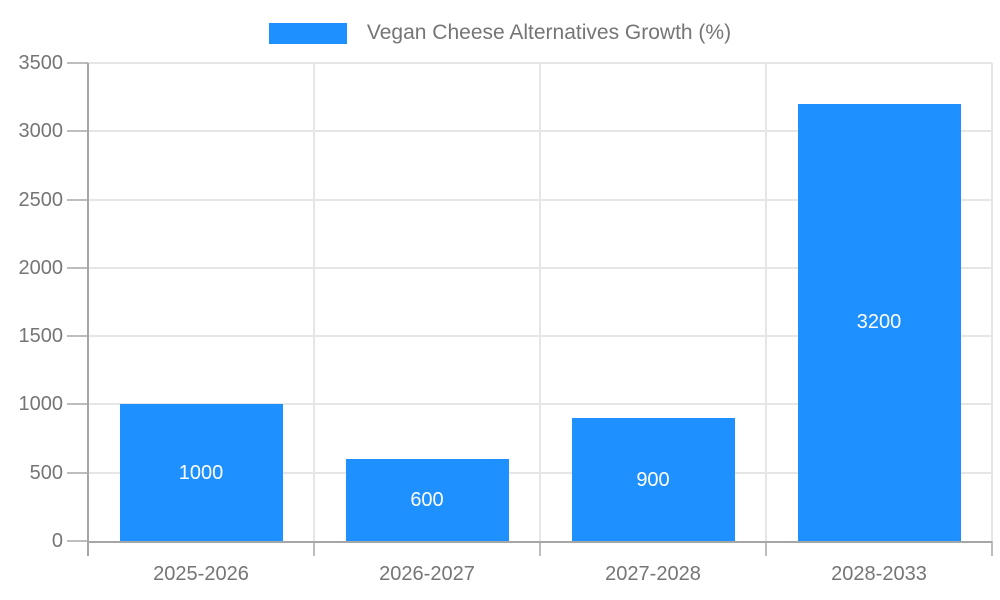 The image size is (1000, 600). Describe the element at coordinates (41, 131) in the screenshot. I see `y-axis-label: 3000` at that location.